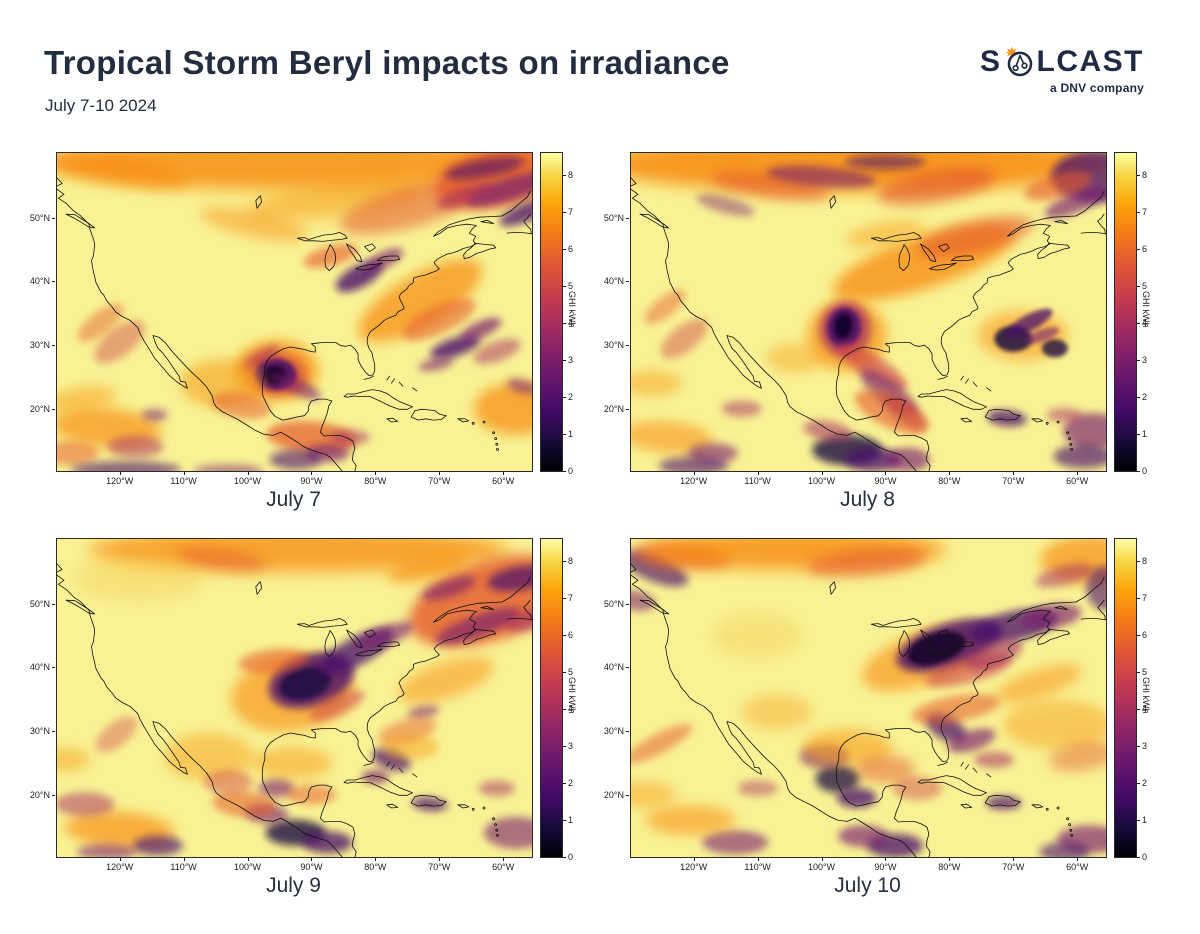  What do you see at coordinates (1145, 598) in the screenshot?
I see `colorbar-tick-label: 7` at bounding box center [1145, 598].